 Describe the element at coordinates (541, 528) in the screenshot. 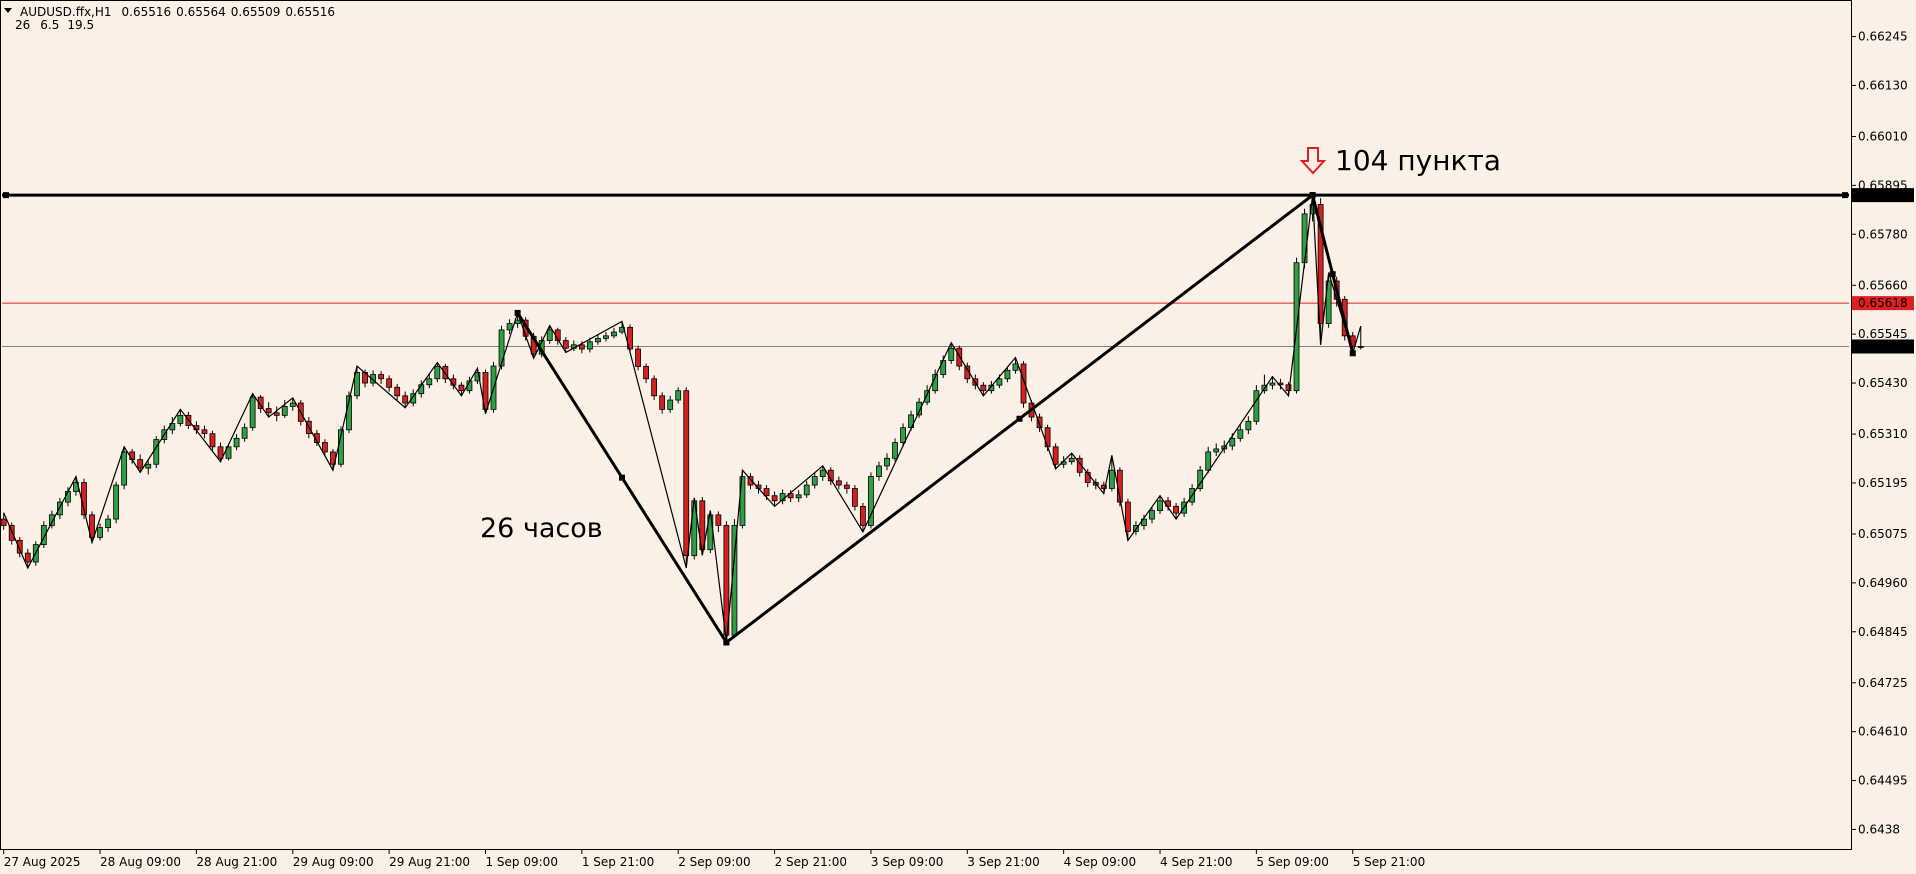

I see `annotation: 26 часов` at that location.